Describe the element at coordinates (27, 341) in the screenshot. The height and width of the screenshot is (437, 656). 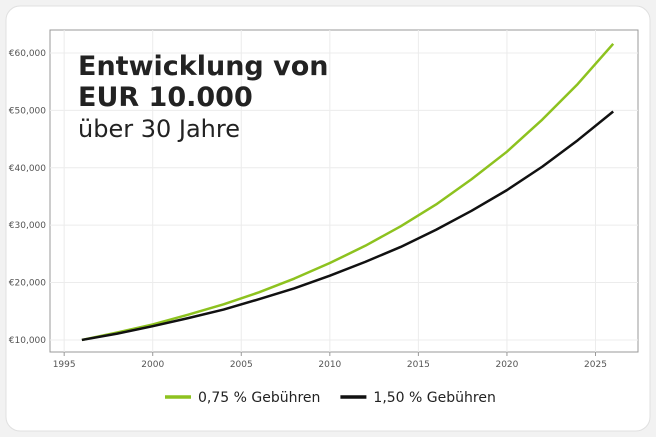
I see `y-tick-label: €10,000` at that location.